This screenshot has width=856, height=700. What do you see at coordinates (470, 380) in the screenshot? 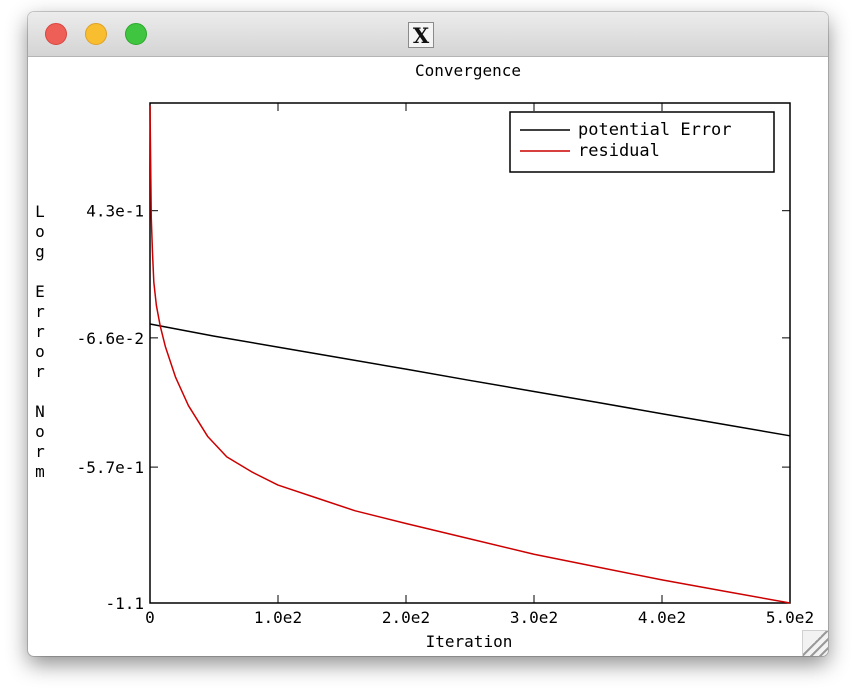
I see `series-line-potential-error` at bounding box center [470, 380].